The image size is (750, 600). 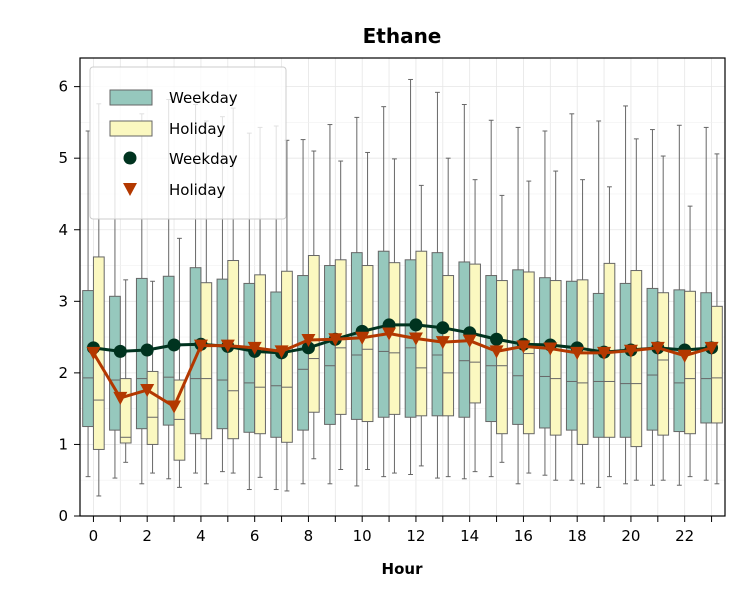 What do you see at coordinates (403, 569) in the screenshot?
I see `x-axis-label: Hour` at bounding box center [403, 569].